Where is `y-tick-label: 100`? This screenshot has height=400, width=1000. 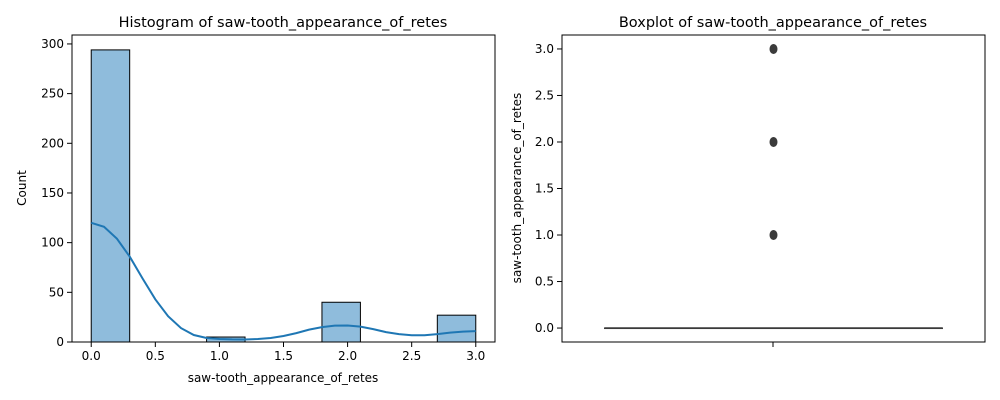 y-tick-label: 100 is located at coordinates (52, 243).